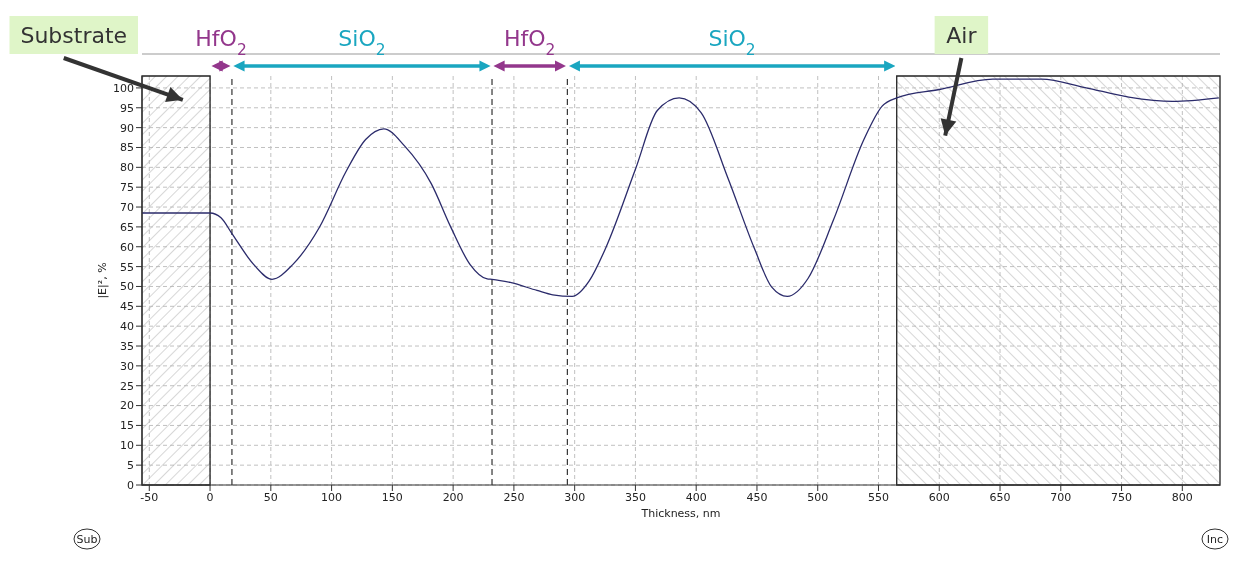  I want to click on x-tick-label: 150, so click(392, 497).